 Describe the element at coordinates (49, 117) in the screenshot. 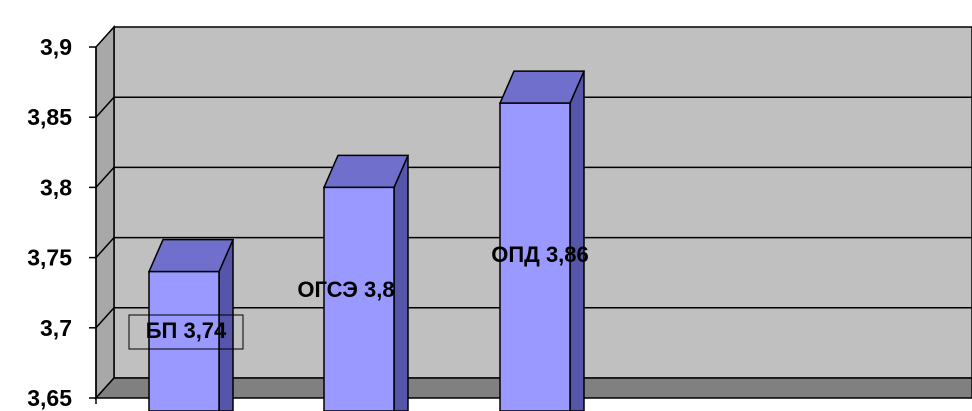

I see `y-tick-label: 3,85` at that location.